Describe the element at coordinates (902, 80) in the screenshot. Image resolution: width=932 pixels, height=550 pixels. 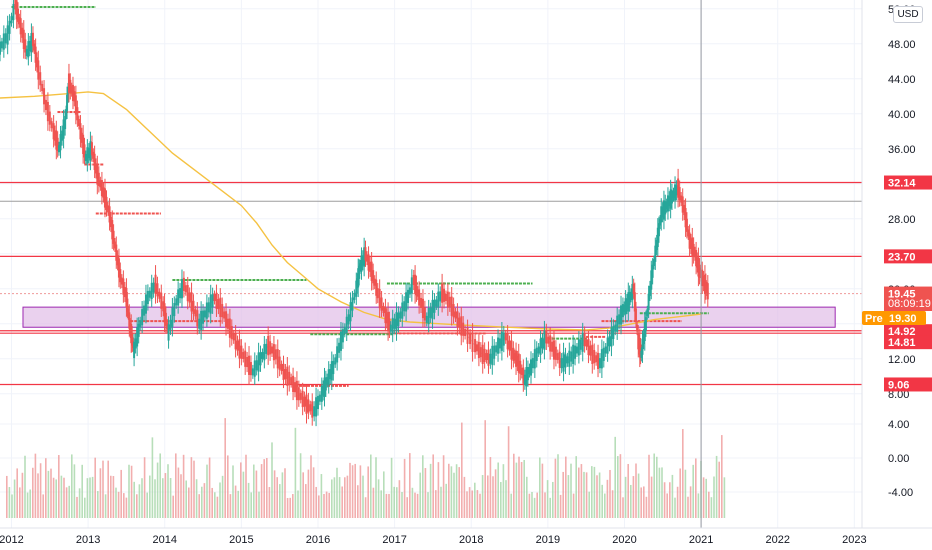
I see `price-tick-label: 44.00` at that location.